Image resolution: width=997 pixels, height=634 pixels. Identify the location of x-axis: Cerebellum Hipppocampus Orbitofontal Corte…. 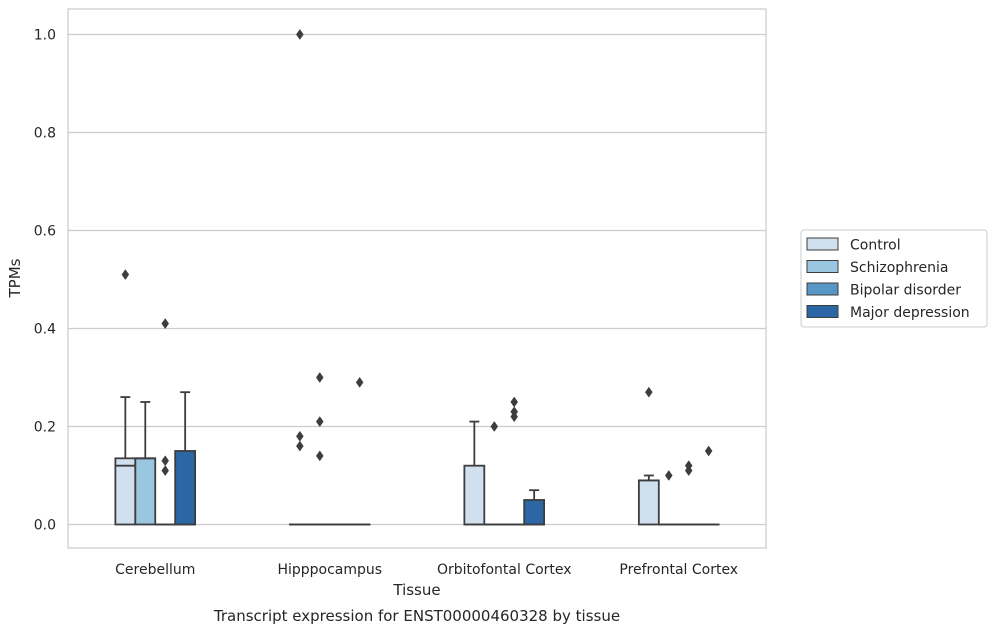
(426, 570).